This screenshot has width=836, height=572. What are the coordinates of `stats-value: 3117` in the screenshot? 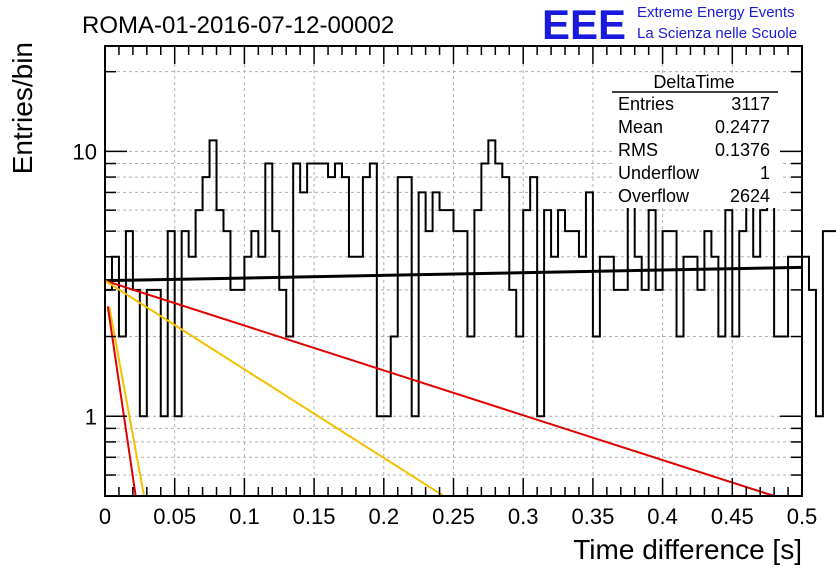 It's located at (750, 104).